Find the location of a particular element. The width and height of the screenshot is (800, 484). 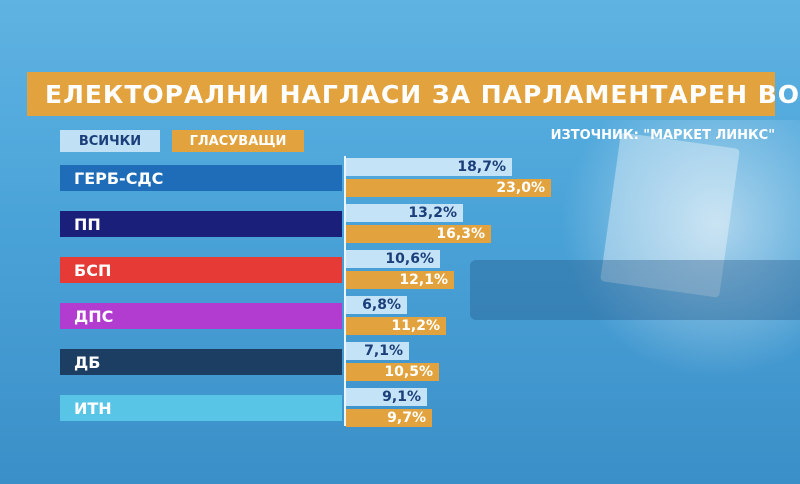

legend-all: ВСИЧКИ is located at coordinates (110, 141).